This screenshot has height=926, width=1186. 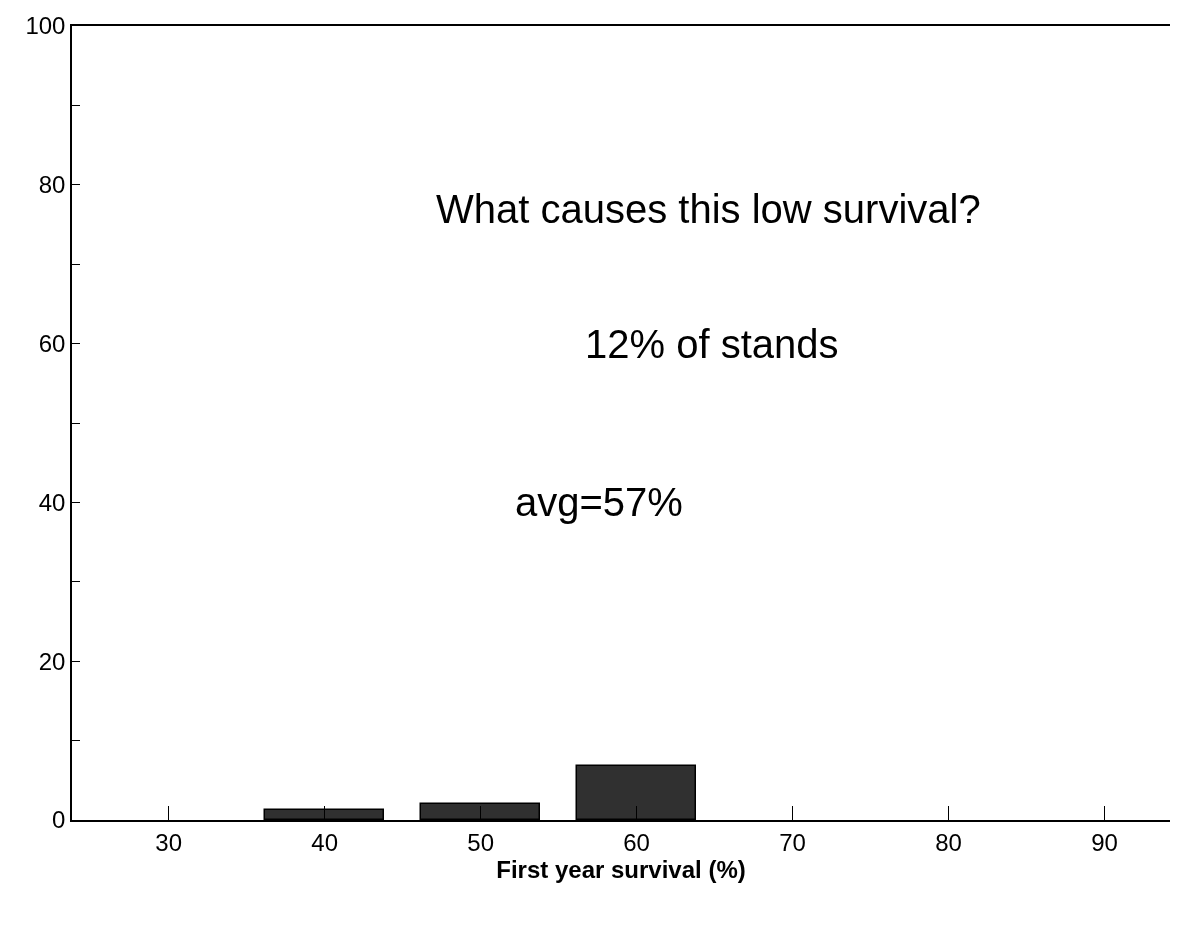 What do you see at coordinates (52, 343) in the screenshot?
I see `y-tick-label: 60` at bounding box center [52, 343].